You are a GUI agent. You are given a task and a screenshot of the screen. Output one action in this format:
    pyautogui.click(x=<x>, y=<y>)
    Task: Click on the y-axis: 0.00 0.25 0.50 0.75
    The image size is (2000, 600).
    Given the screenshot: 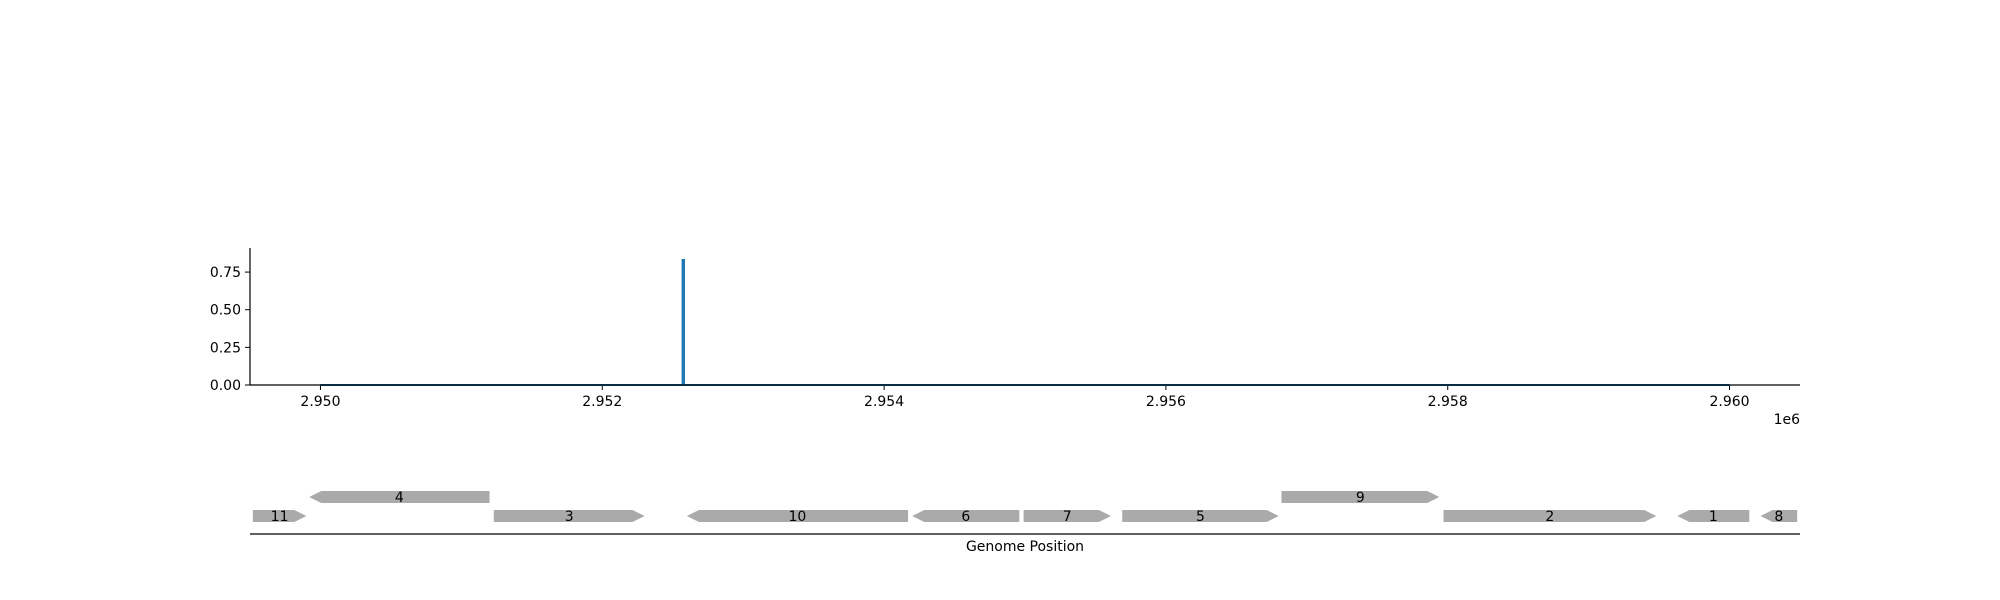 What is the action you would take?
    pyautogui.click(x=230, y=329)
    